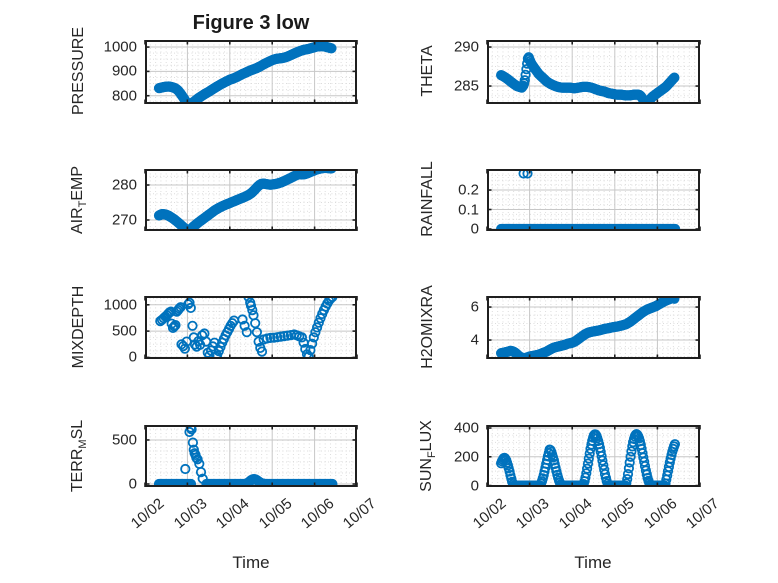 This screenshot has height=583, width=778. Describe the element at coordinates (132, 357) in the screenshot. I see `y-tick-label-mixdepth-0: 0` at that location.